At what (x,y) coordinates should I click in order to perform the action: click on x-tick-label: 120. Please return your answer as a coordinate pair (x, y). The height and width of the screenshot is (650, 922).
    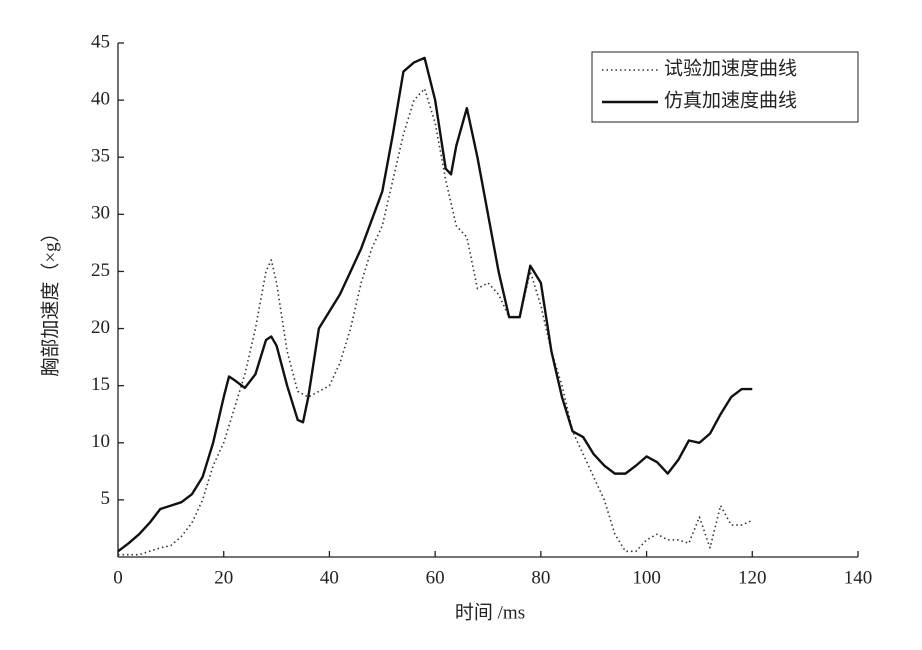
    Looking at the image, I should click on (752, 577).